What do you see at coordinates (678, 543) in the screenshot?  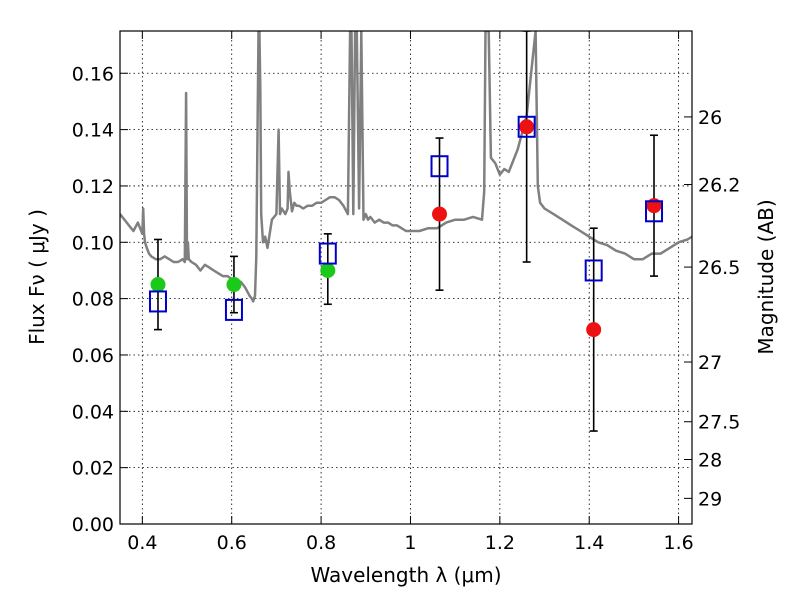 I see `x-tick-label: 1.6` at bounding box center [678, 543].